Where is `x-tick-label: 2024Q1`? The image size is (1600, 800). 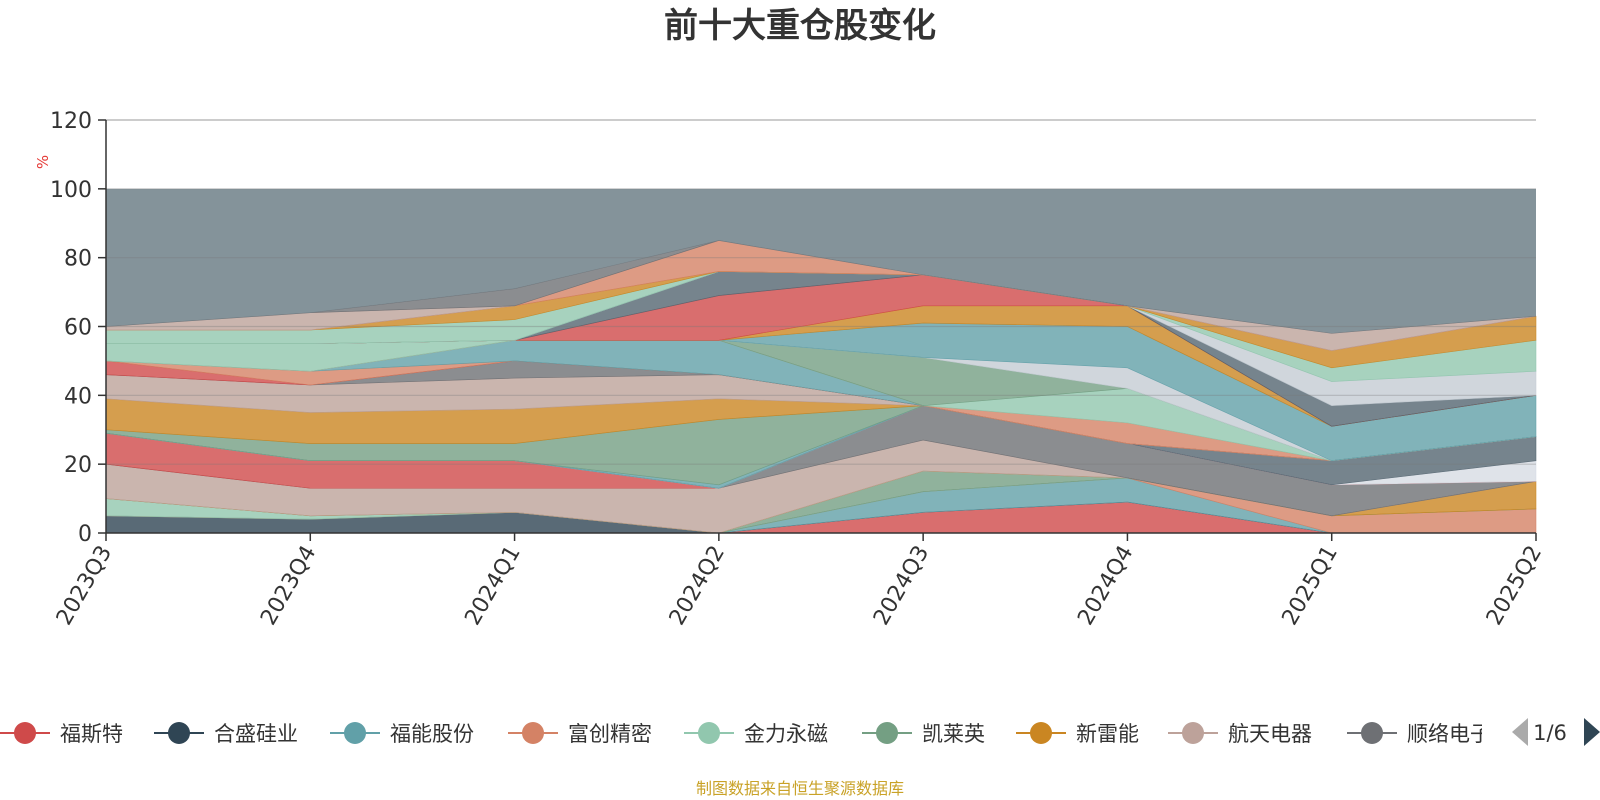
x-tick-label: 2024Q1 is located at coordinates (492, 586).